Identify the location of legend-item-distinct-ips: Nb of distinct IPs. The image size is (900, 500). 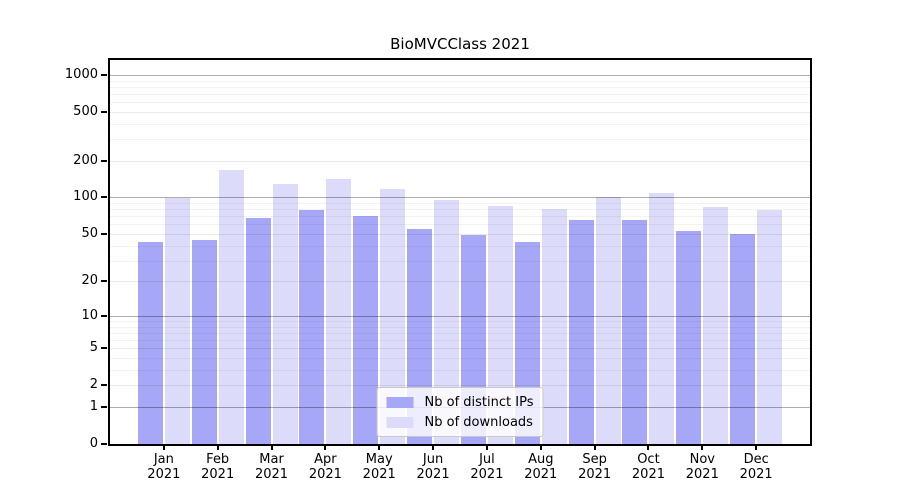
(460, 402).